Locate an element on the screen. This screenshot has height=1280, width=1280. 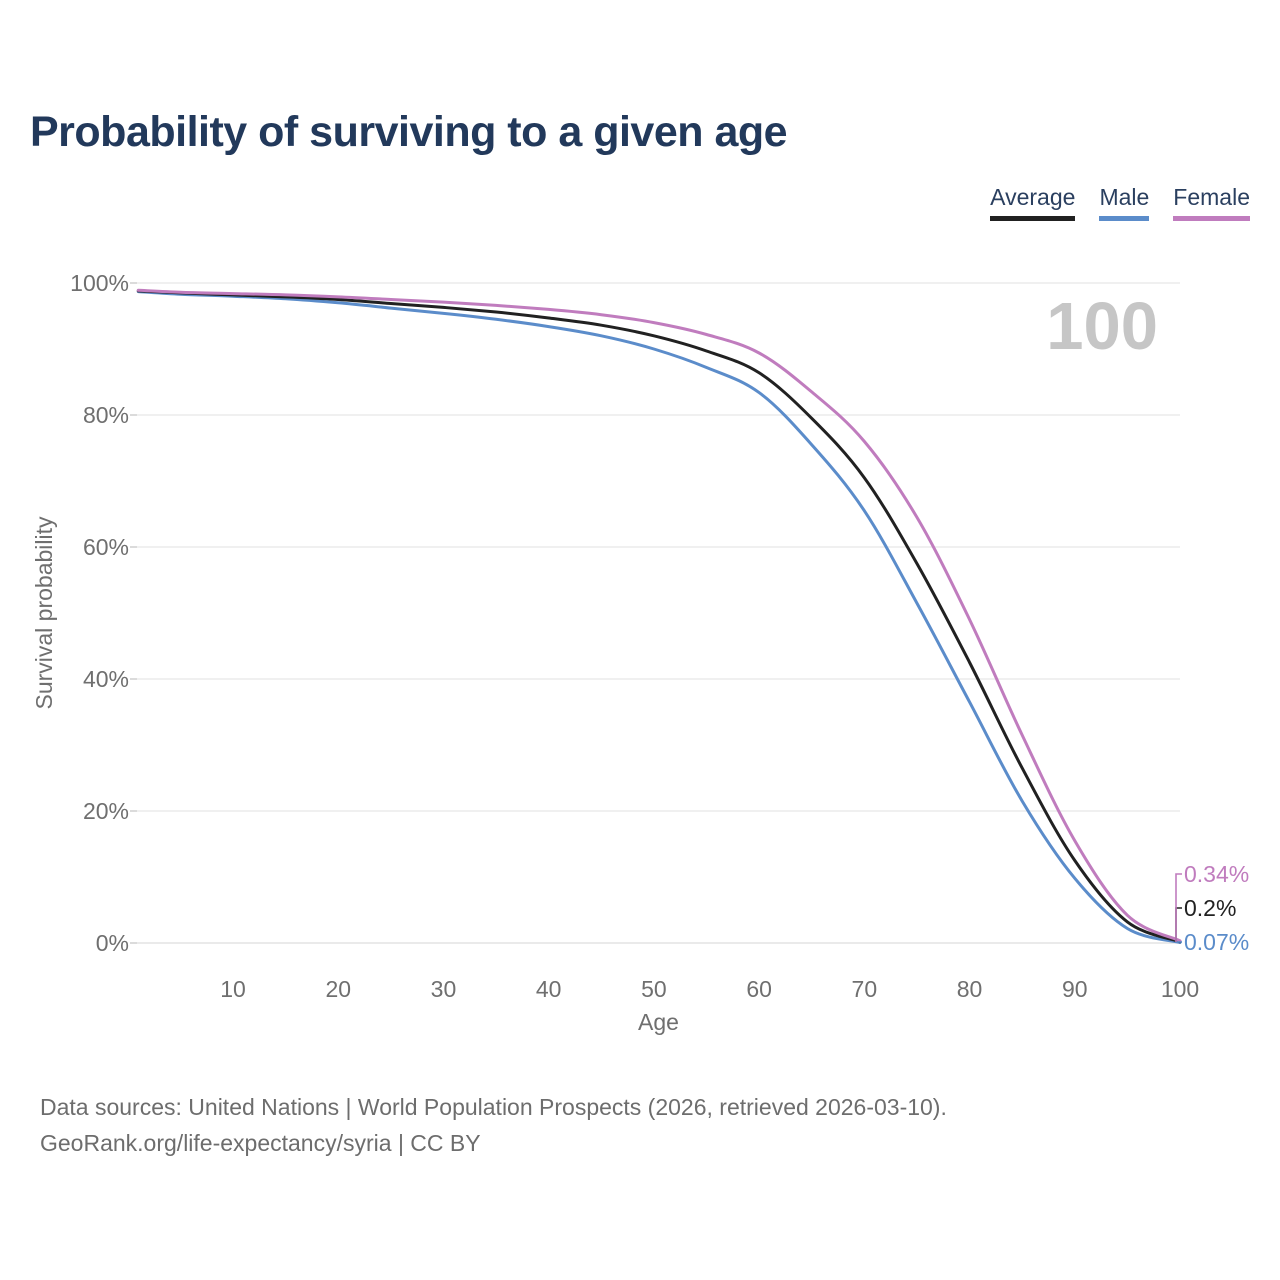
x-tick-label-100: 100 is located at coordinates (1180, 989).